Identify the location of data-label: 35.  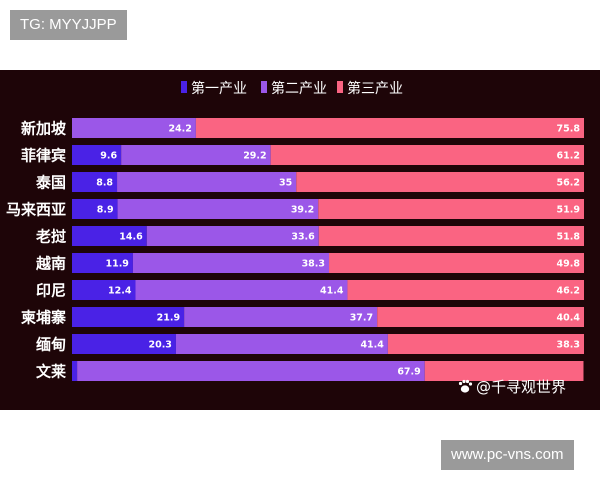
(285, 183).